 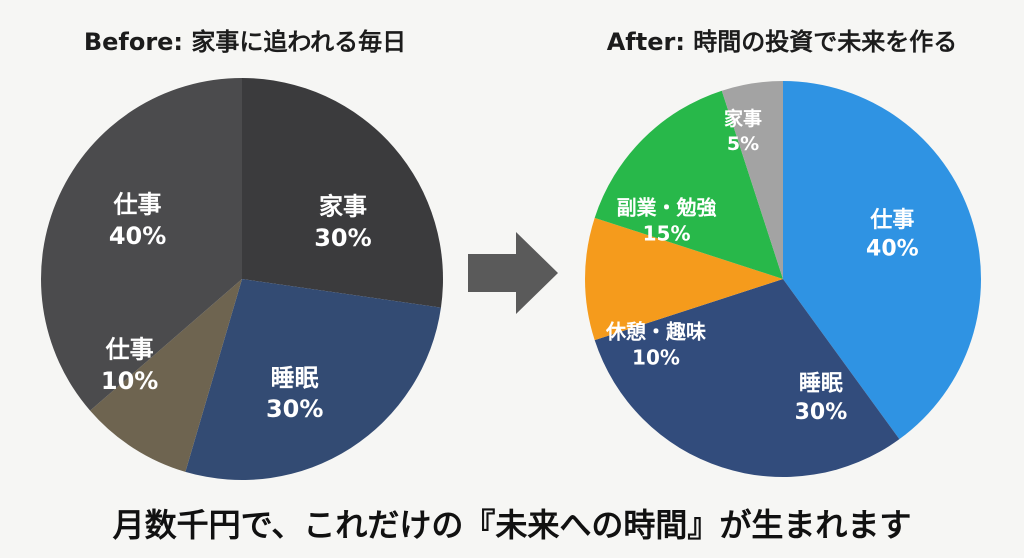 I want to click on after-slice-0-value: 40%, so click(x=892, y=249).